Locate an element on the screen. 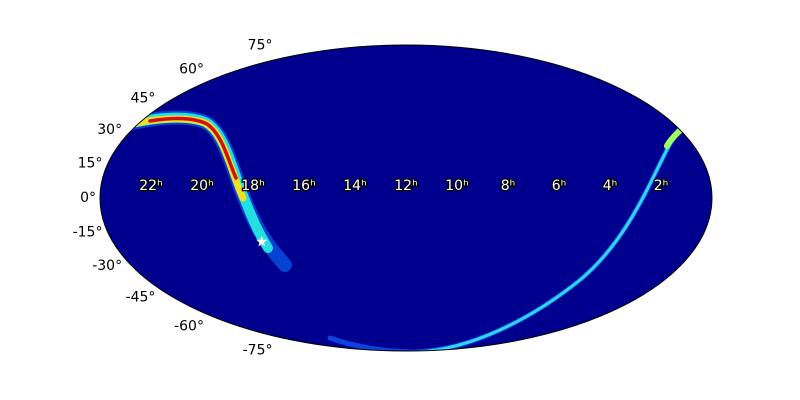  y-tick-label: -45° is located at coordinates (141, 298).